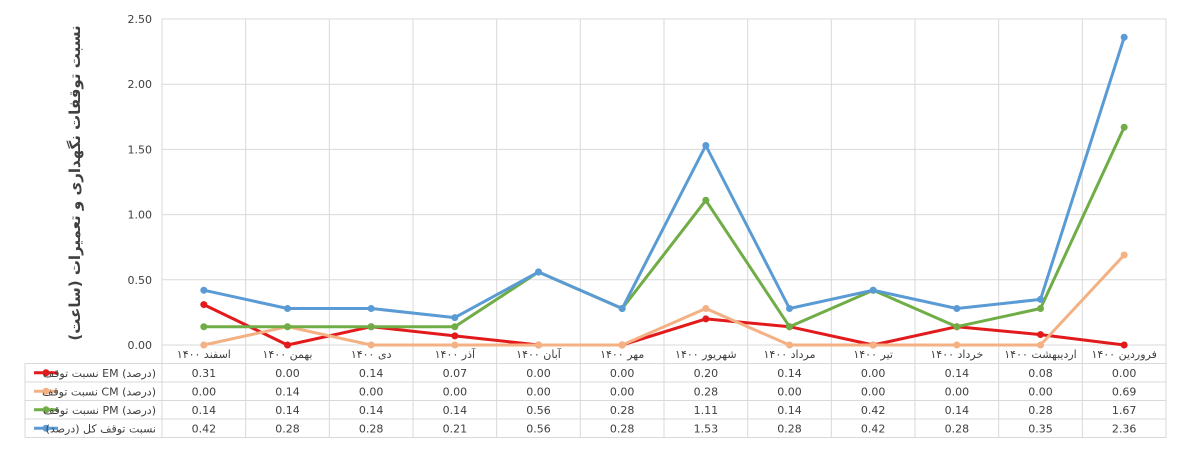 Image resolution: width=1184 pixels, height=452 pixels. I want to click on y-tick-label: 2.50, so click(140, 19).